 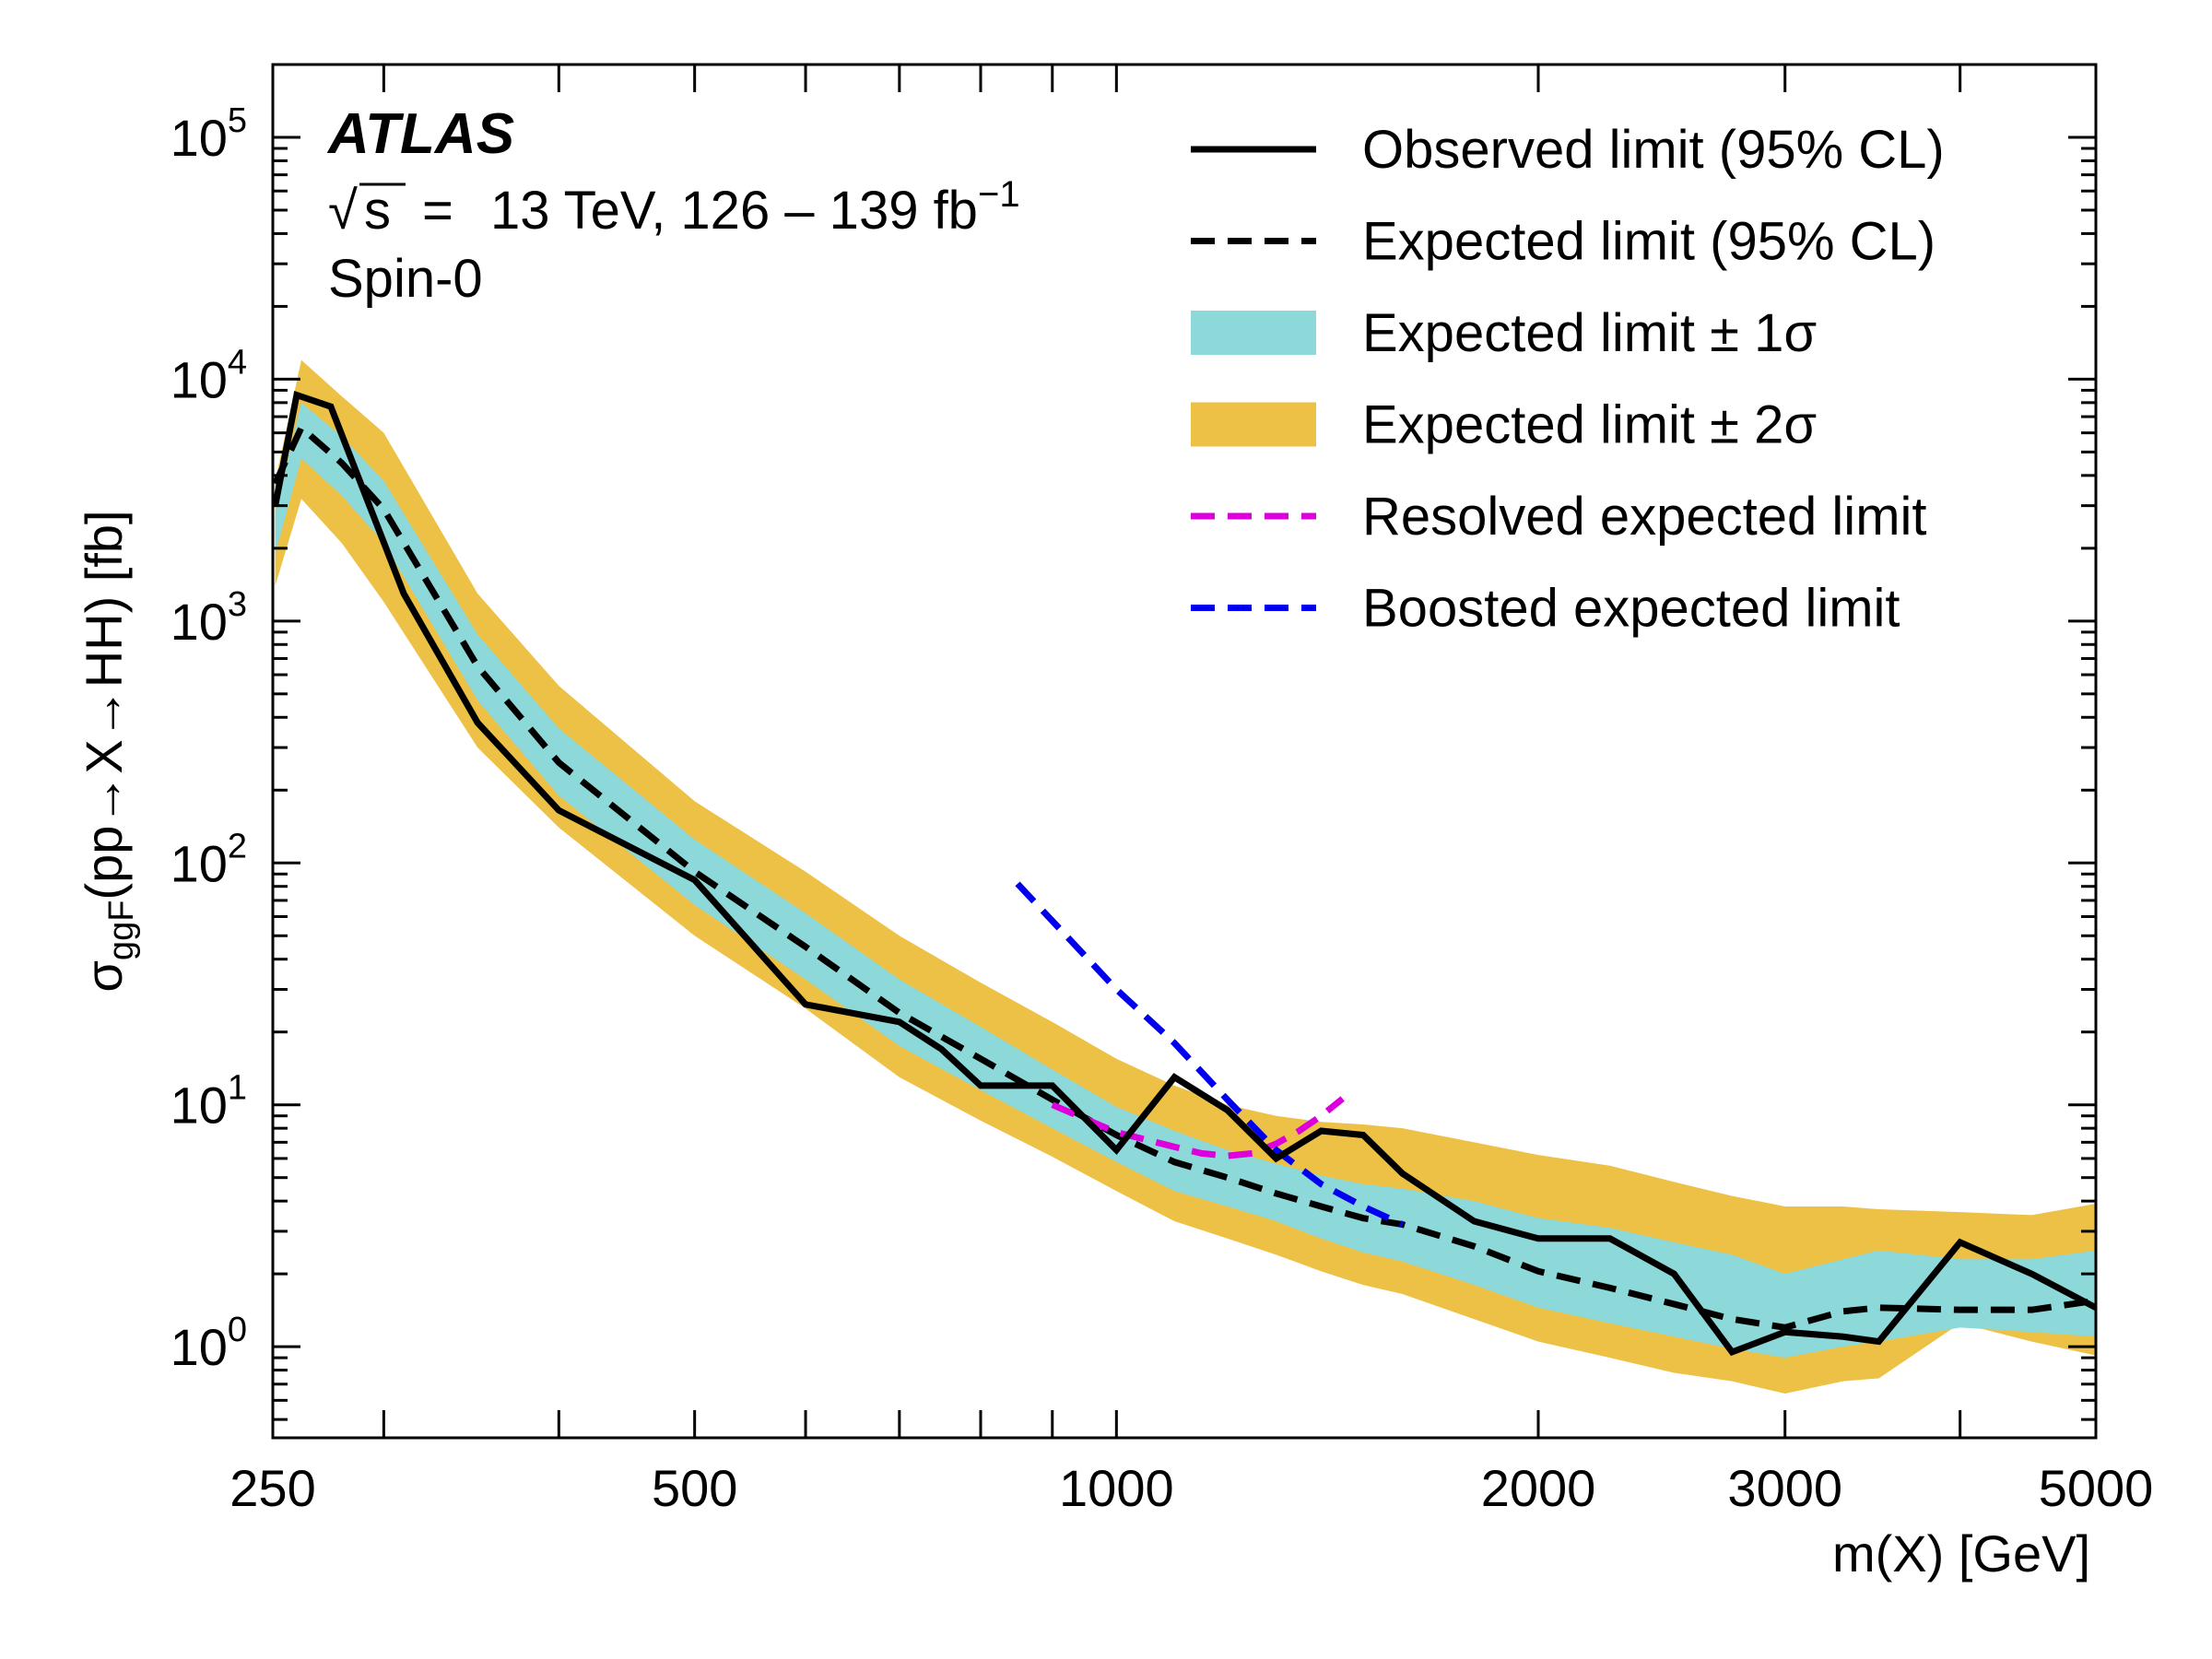 I want to click on y-tick-label: 10¹, so click(x=209, y=1102).